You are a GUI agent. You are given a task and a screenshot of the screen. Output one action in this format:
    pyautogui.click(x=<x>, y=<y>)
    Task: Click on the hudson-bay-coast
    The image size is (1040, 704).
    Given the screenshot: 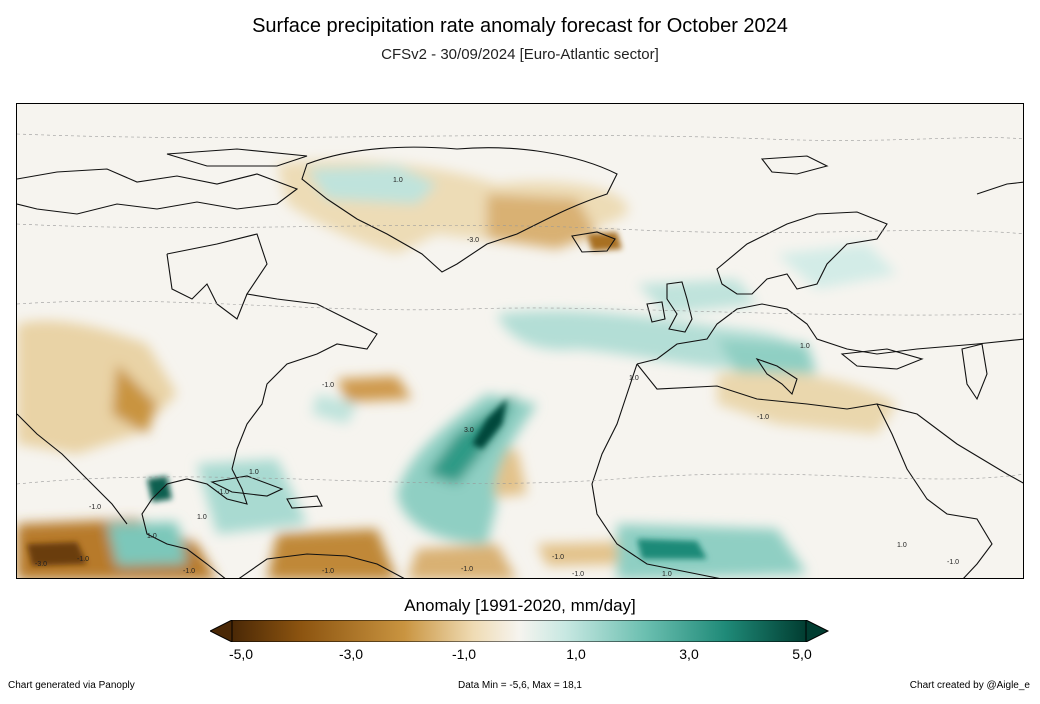 What is the action you would take?
    pyautogui.click(x=207, y=286)
    